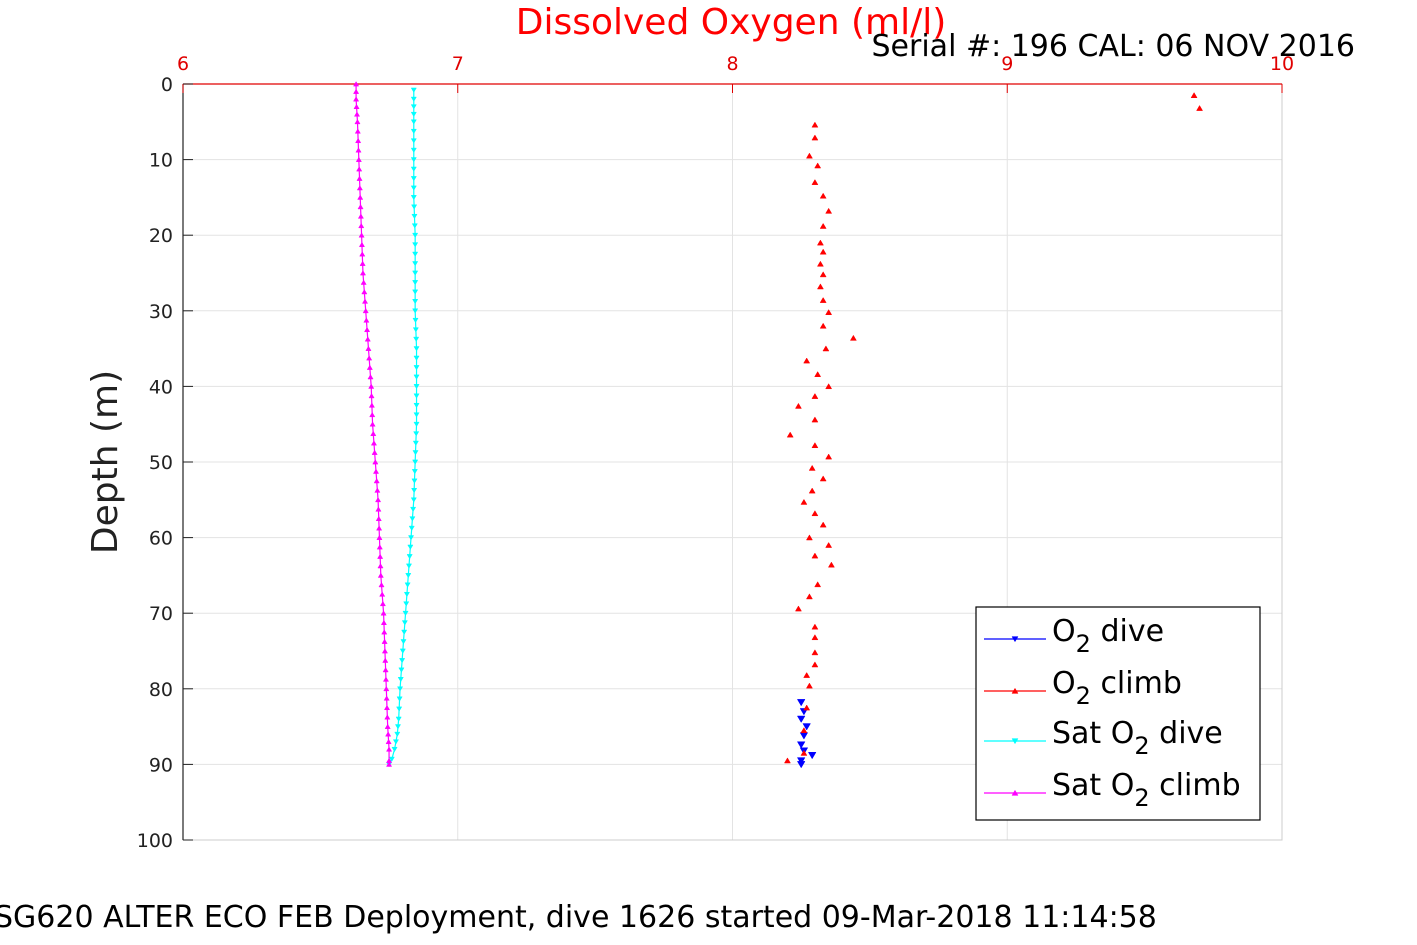  What do you see at coordinates (1113, 46) in the screenshot?
I see `chart-subtitle: Serial #: 196 CAL: 06 NOV 2016` at bounding box center [1113, 46].